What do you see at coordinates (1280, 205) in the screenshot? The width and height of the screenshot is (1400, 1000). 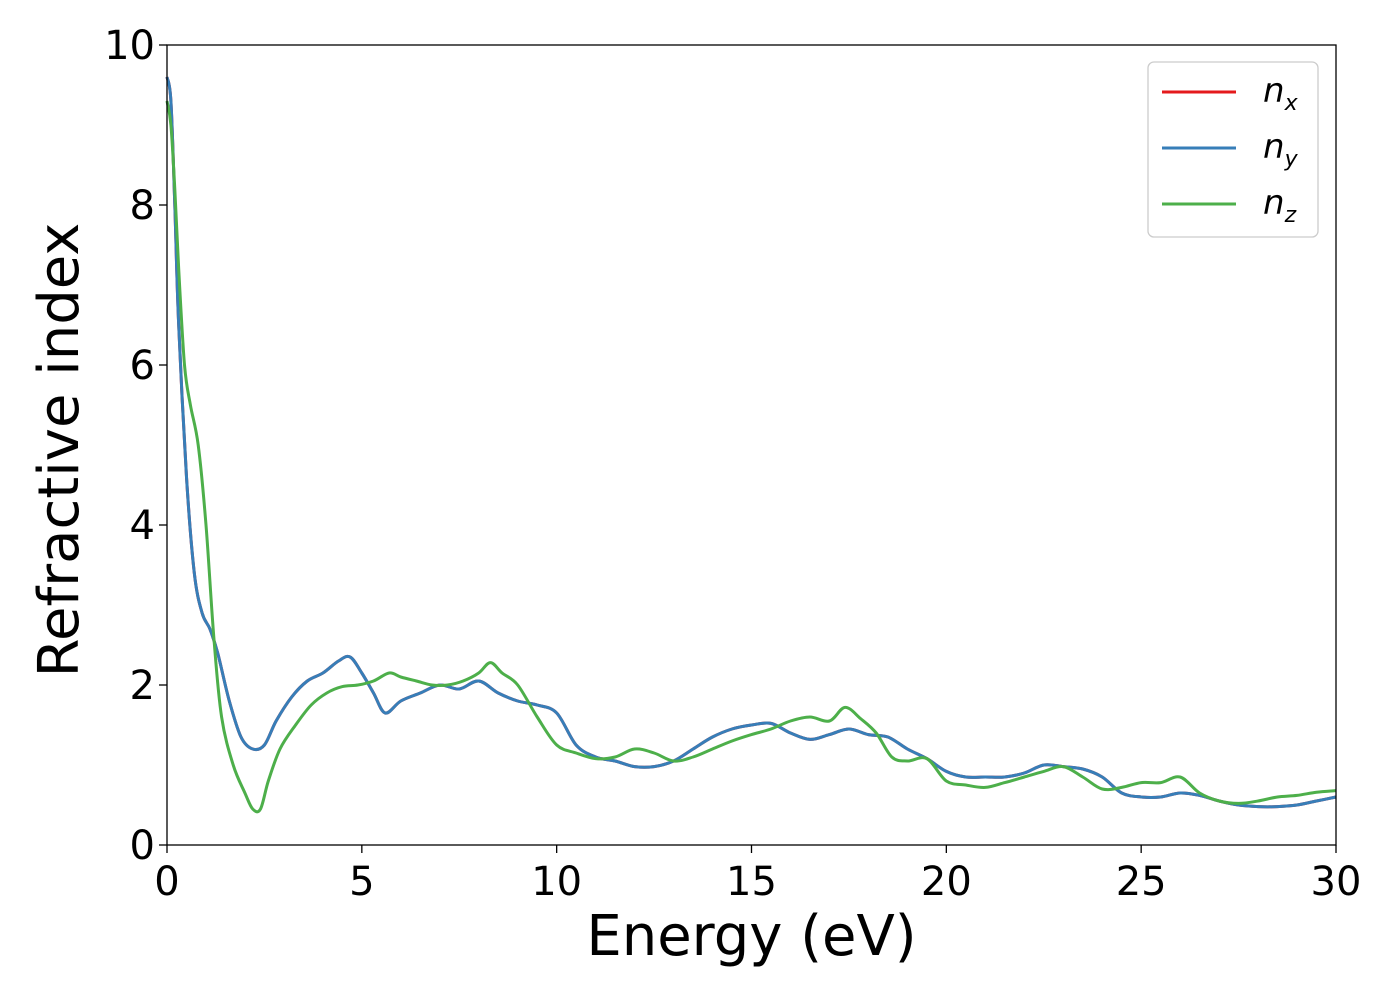 I see `legend-label-nz: nz` at bounding box center [1280, 205].